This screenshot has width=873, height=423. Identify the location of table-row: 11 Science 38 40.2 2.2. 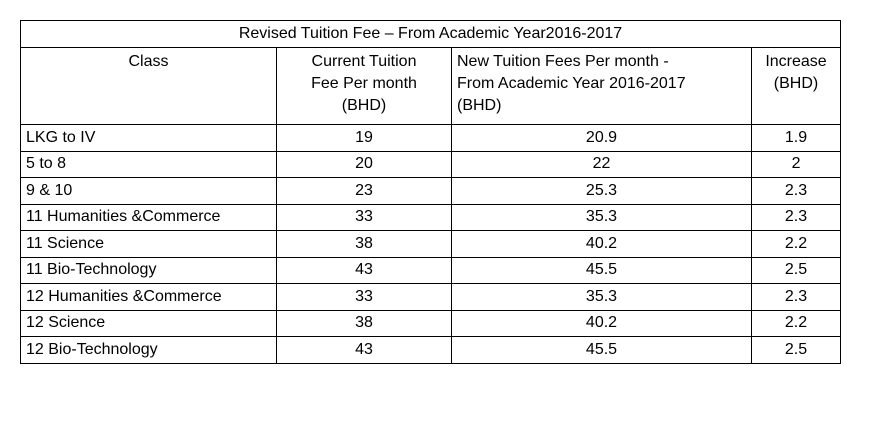
(431, 244).